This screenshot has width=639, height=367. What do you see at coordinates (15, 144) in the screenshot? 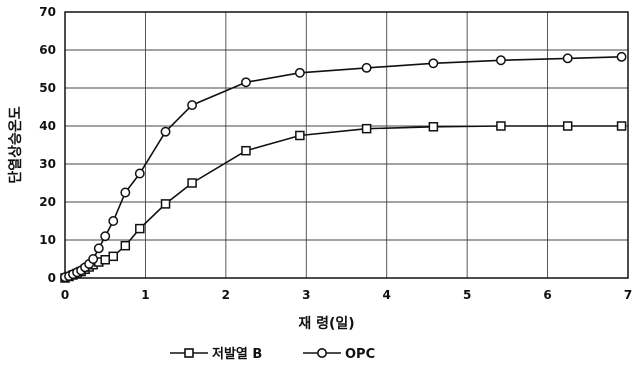
I see `y-axis-title: 단열상승온도` at bounding box center [15, 144].